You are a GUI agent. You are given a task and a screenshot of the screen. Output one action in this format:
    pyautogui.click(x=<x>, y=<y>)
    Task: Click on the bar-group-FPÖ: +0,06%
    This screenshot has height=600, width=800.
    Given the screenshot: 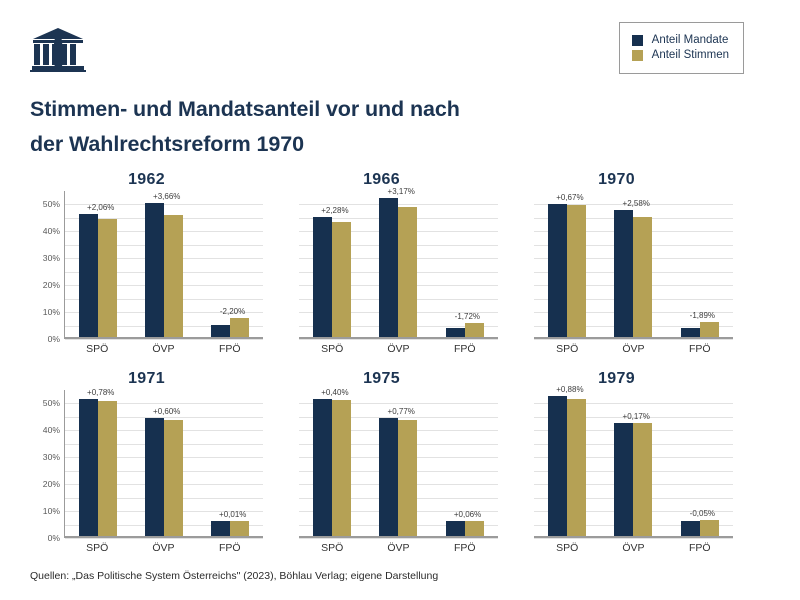 What is the action you would take?
    pyautogui.click(x=464, y=463)
    